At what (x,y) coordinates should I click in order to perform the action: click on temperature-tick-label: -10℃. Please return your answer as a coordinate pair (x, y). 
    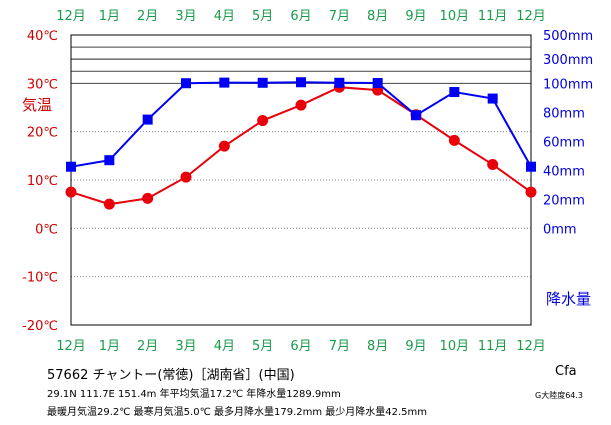
    Looking at the image, I should click on (40, 278).